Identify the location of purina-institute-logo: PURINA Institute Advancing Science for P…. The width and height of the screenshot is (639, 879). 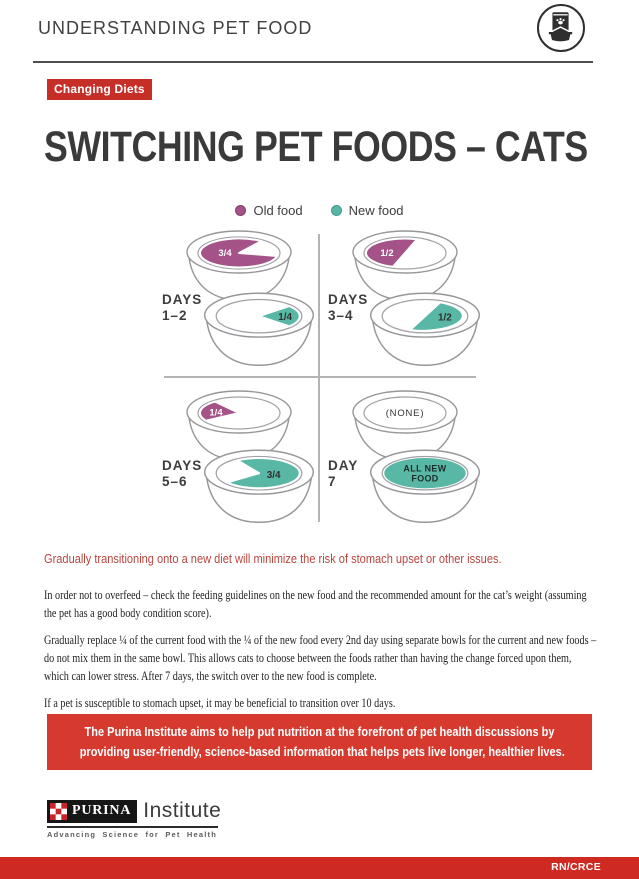
(134, 819).